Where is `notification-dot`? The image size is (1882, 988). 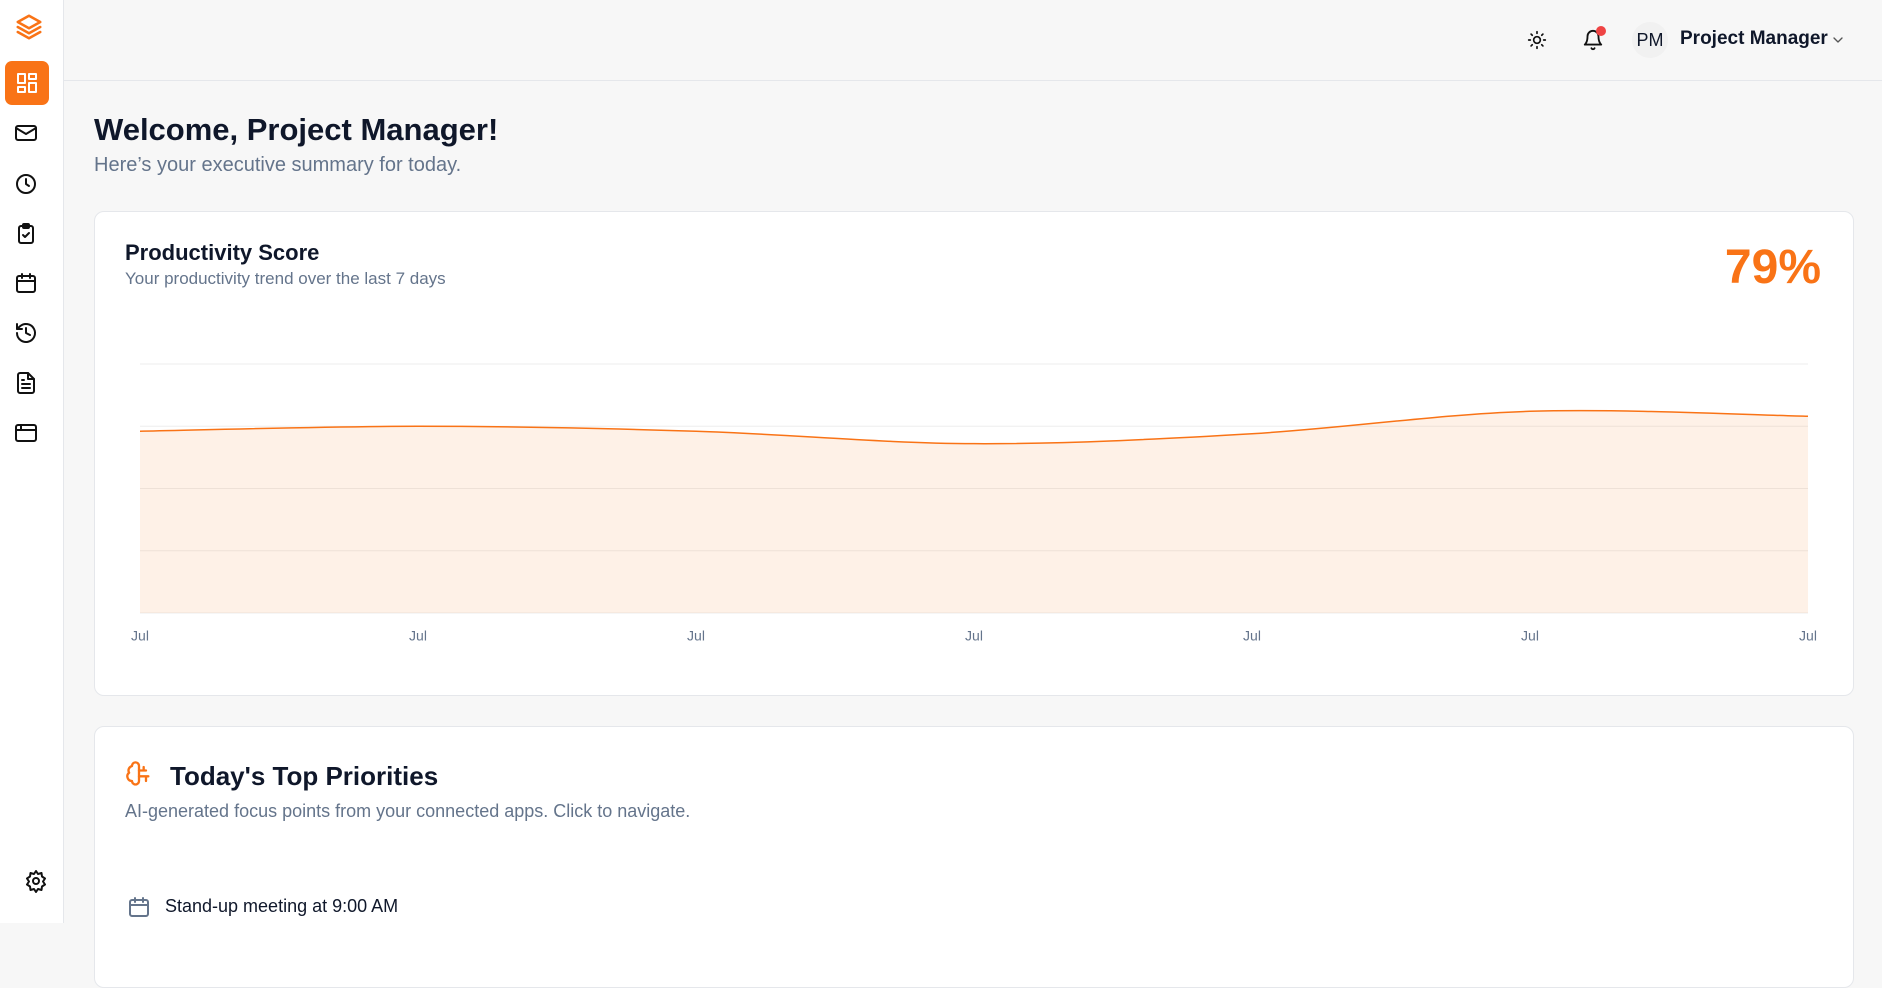
notification-dot is located at coordinates (1601, 31).